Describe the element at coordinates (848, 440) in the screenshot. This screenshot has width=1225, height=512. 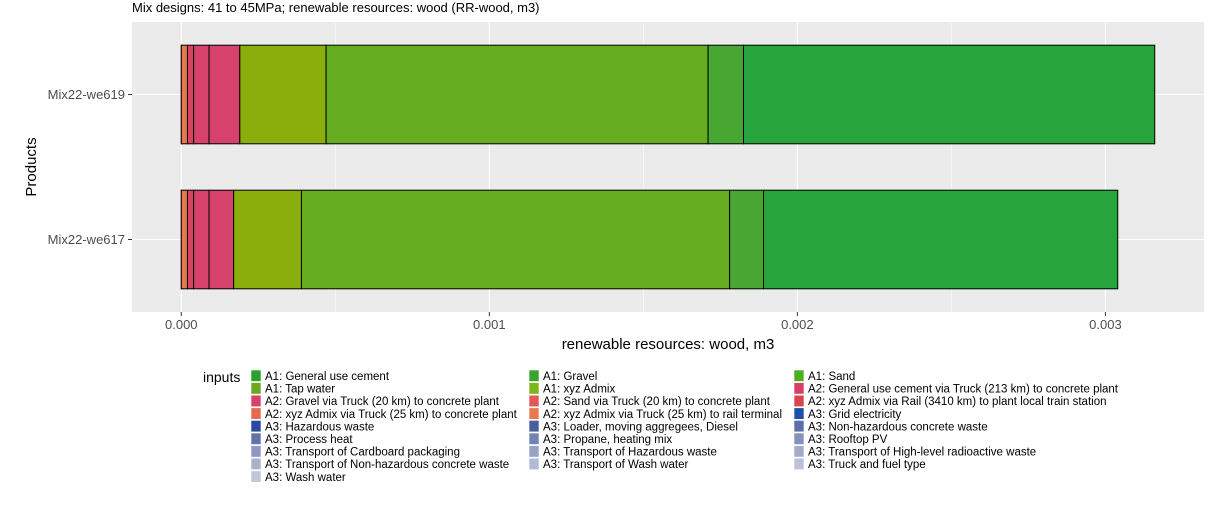
I see `legend-label: A3: Rooftop PV` at that location.